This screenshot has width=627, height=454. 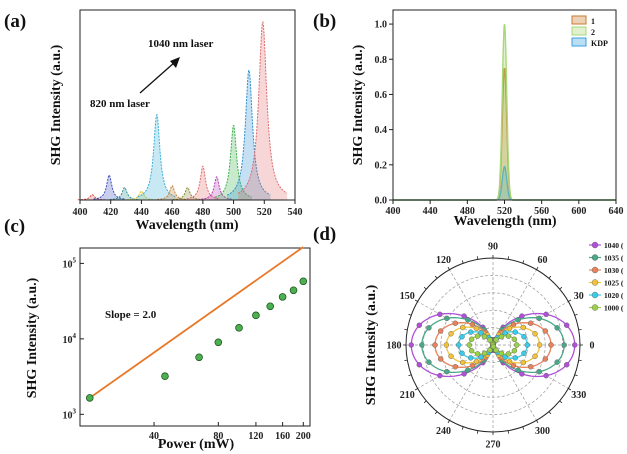 What do you see at coordinates (504, 211) in the screenshot?
I see `x-tick-label: 520` at bounding box center [504, 211].